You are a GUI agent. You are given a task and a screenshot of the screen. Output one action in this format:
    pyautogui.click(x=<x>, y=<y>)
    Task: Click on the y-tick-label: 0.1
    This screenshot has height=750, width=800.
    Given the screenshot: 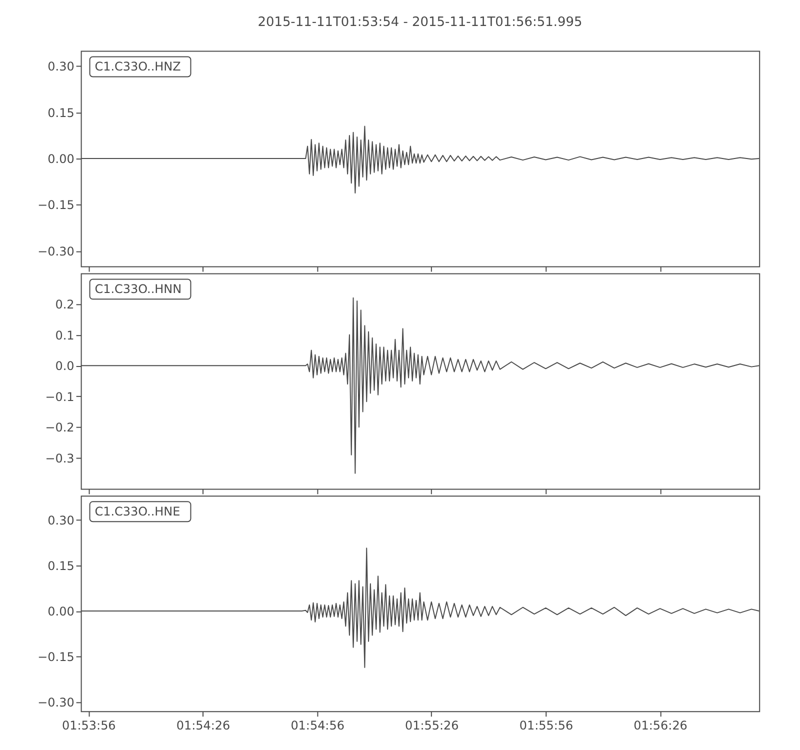 What is the action you would take?
    pyautogui.click(x=64, y=335)
    